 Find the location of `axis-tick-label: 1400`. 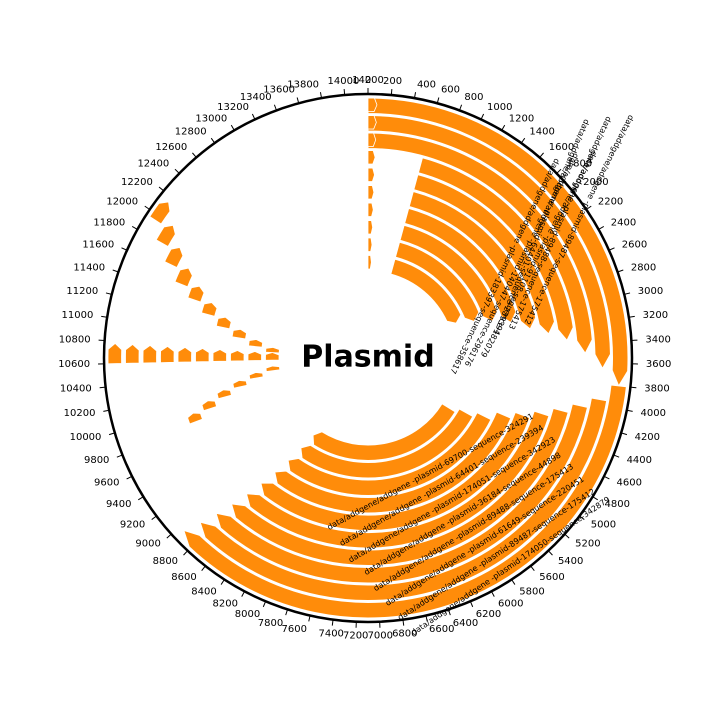

axis-tick-label: 1400 is located at coordinates (541, 132).